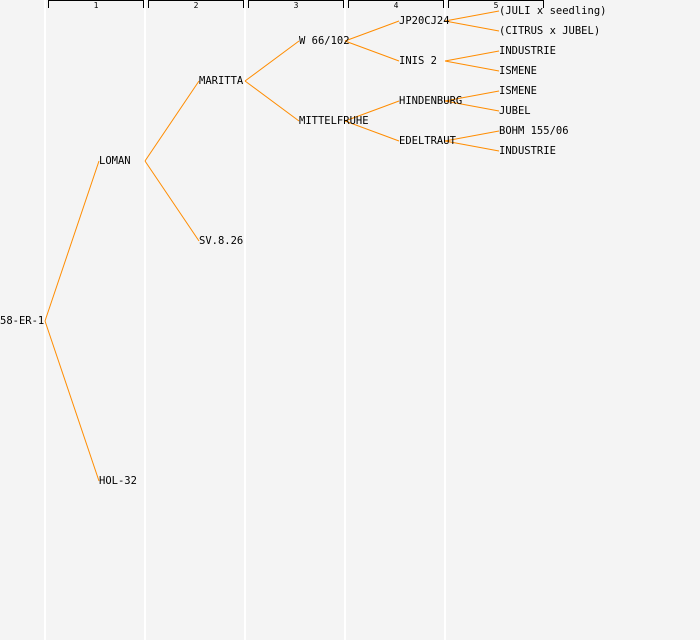 The height and width of the screenshot is (640, 700). What do you see at coordinates (424, 21) in the screenshot?
I see `pedigree-node: JP20CJ24` at bounding box center [424, 21].